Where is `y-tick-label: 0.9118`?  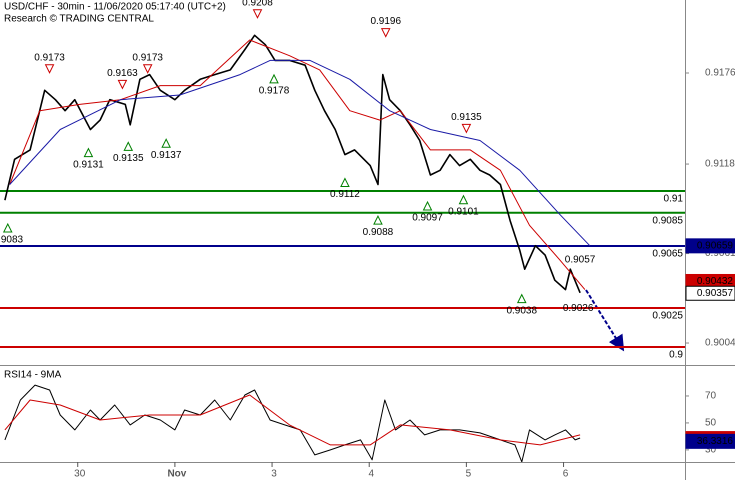
y-tick-label: 0.9118 is located at coordinates (720, 164).